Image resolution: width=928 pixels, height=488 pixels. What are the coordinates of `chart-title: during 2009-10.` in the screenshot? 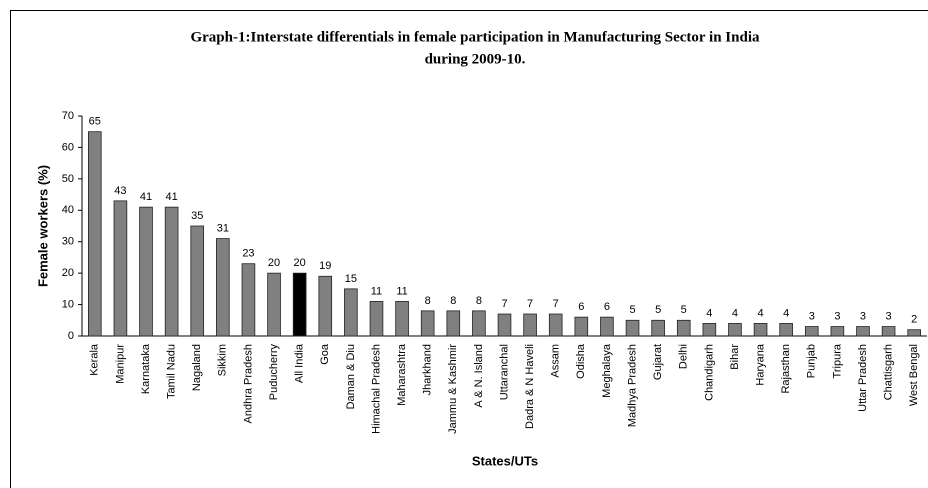 It's located at (475, 59).